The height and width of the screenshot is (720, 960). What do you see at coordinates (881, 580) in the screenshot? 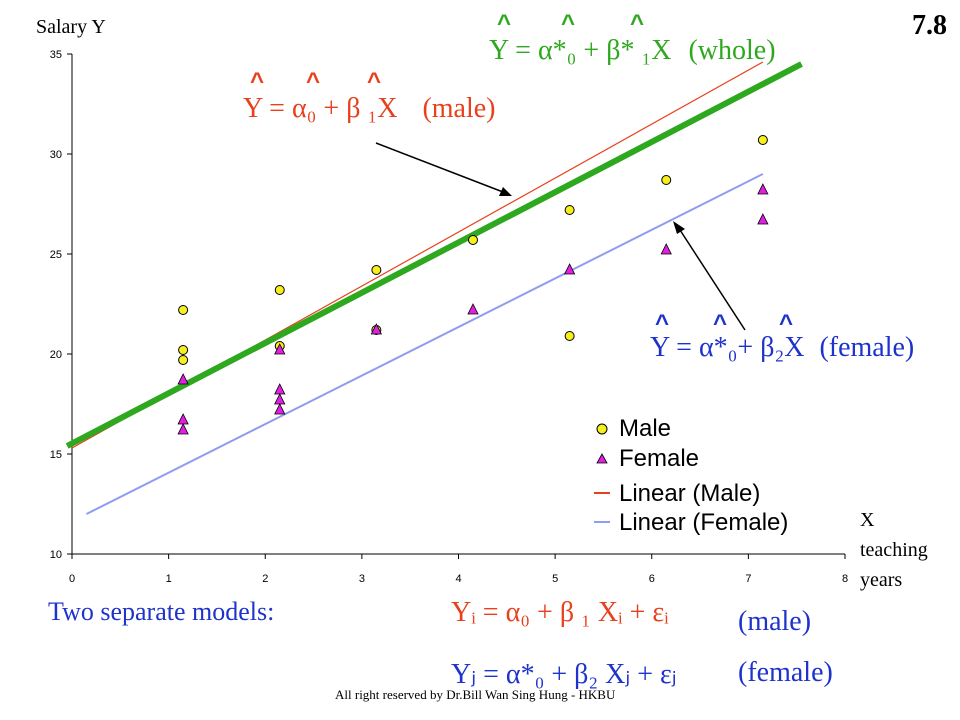
I see `x-axis-label-line-3: years` at bounding box center [881, 580].